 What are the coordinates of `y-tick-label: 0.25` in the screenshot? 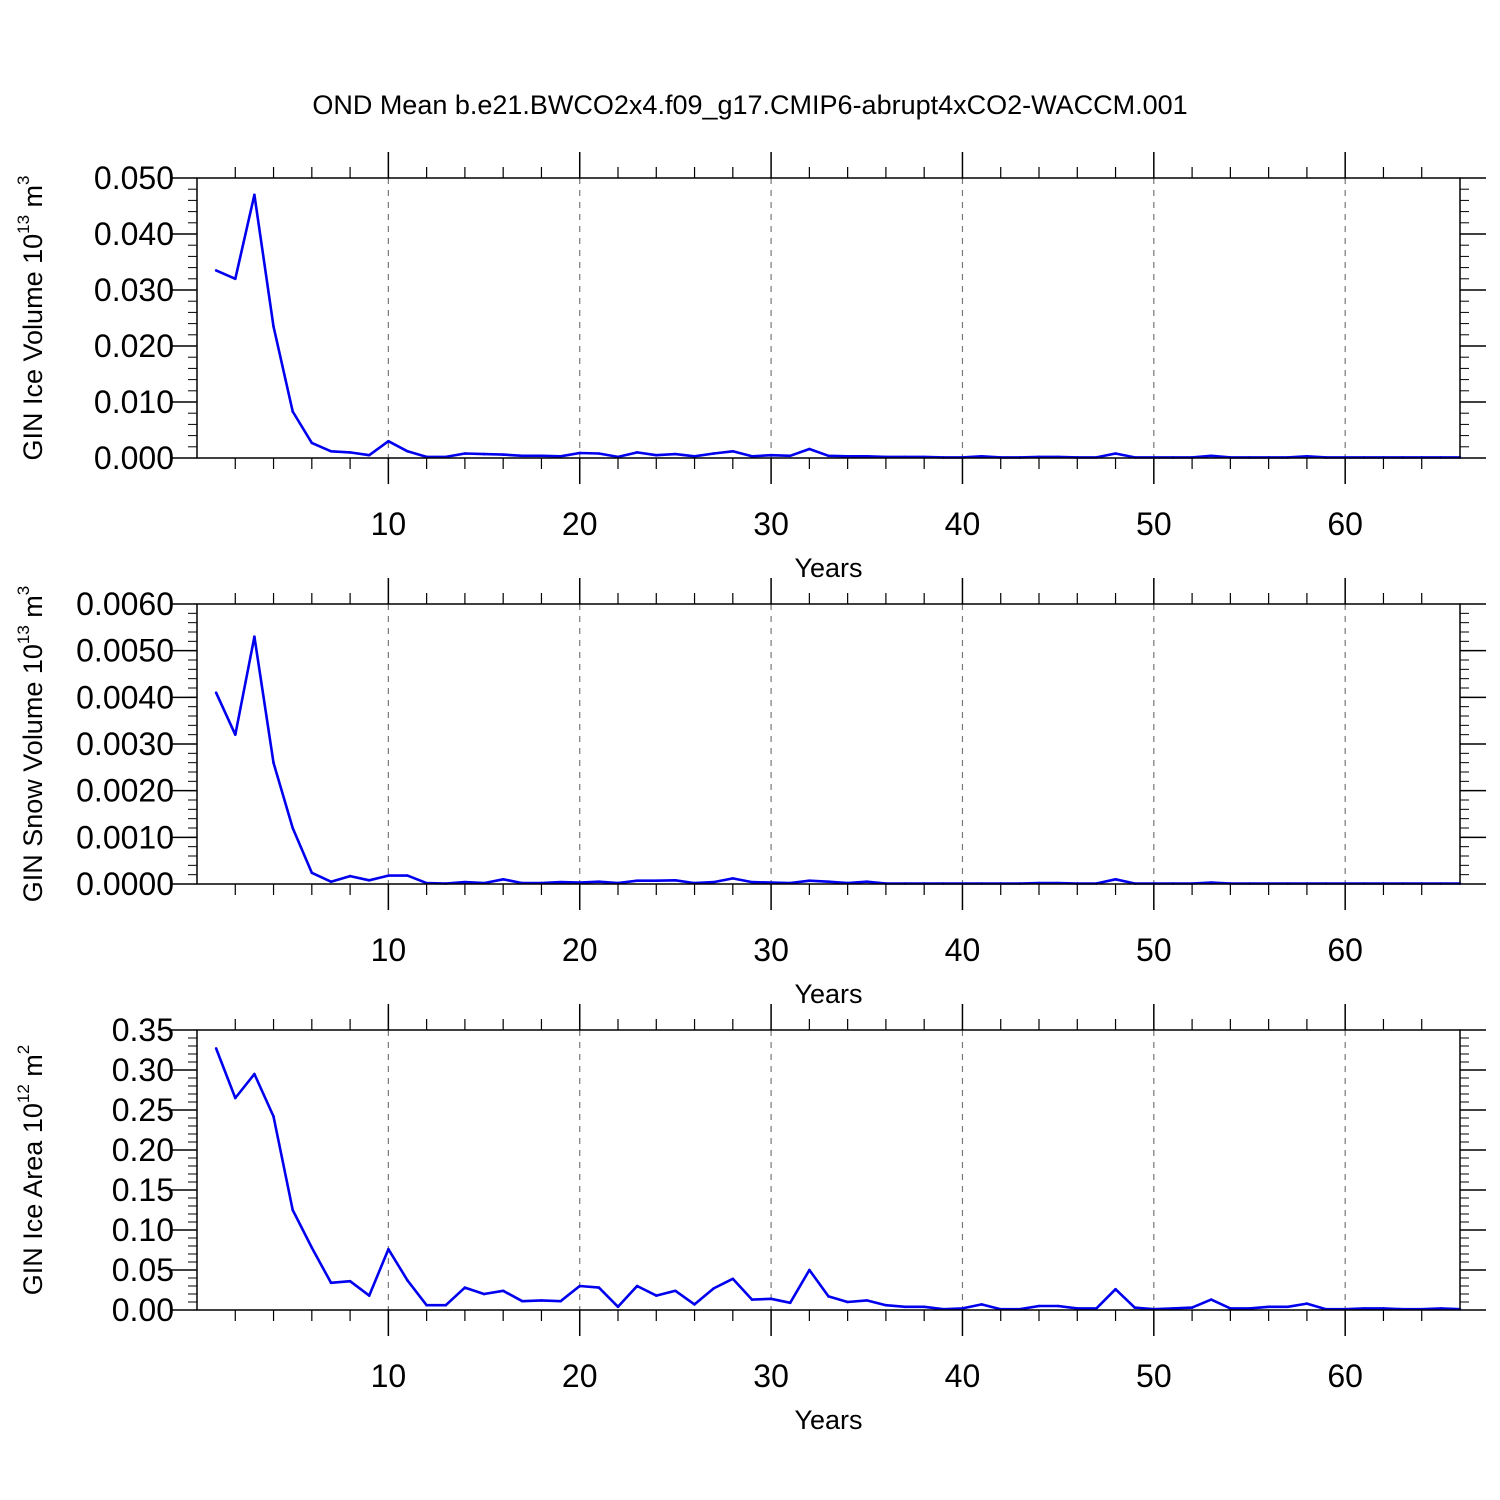 It's located at (143, 1110).